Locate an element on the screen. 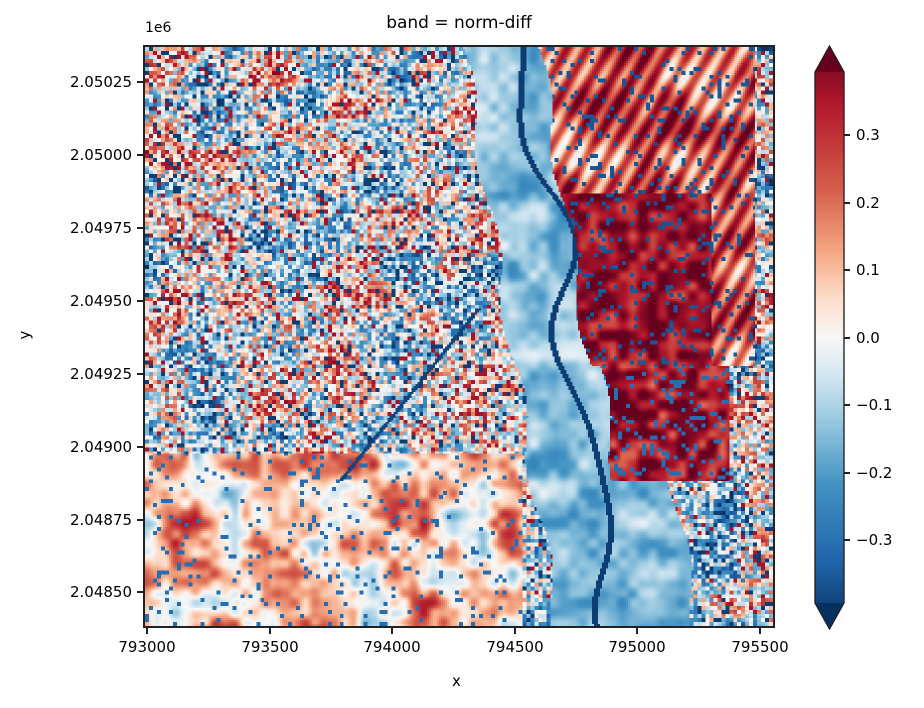 The height and width of the screenshot is (708, 924). y-tick-label: 2.05025 is located at coordinates (100, 82).